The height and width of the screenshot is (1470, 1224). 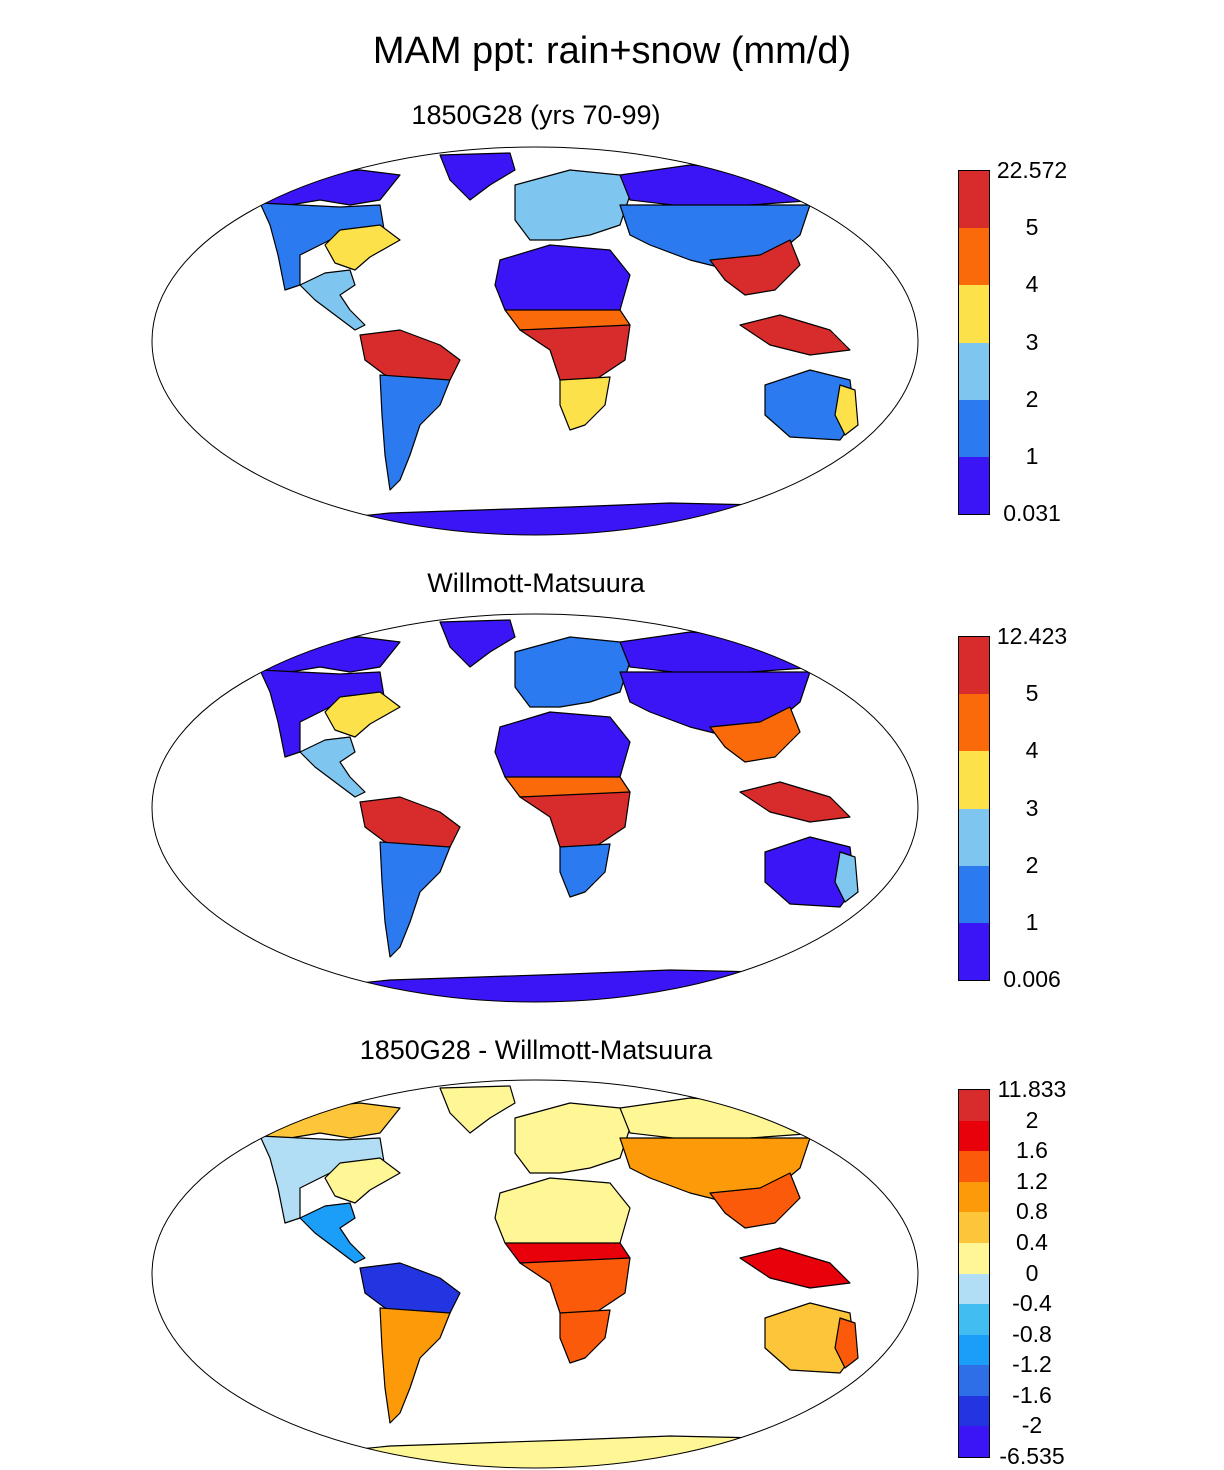 I want to click on colorbar-label: 0.4, so click(x=1032, y=1241).